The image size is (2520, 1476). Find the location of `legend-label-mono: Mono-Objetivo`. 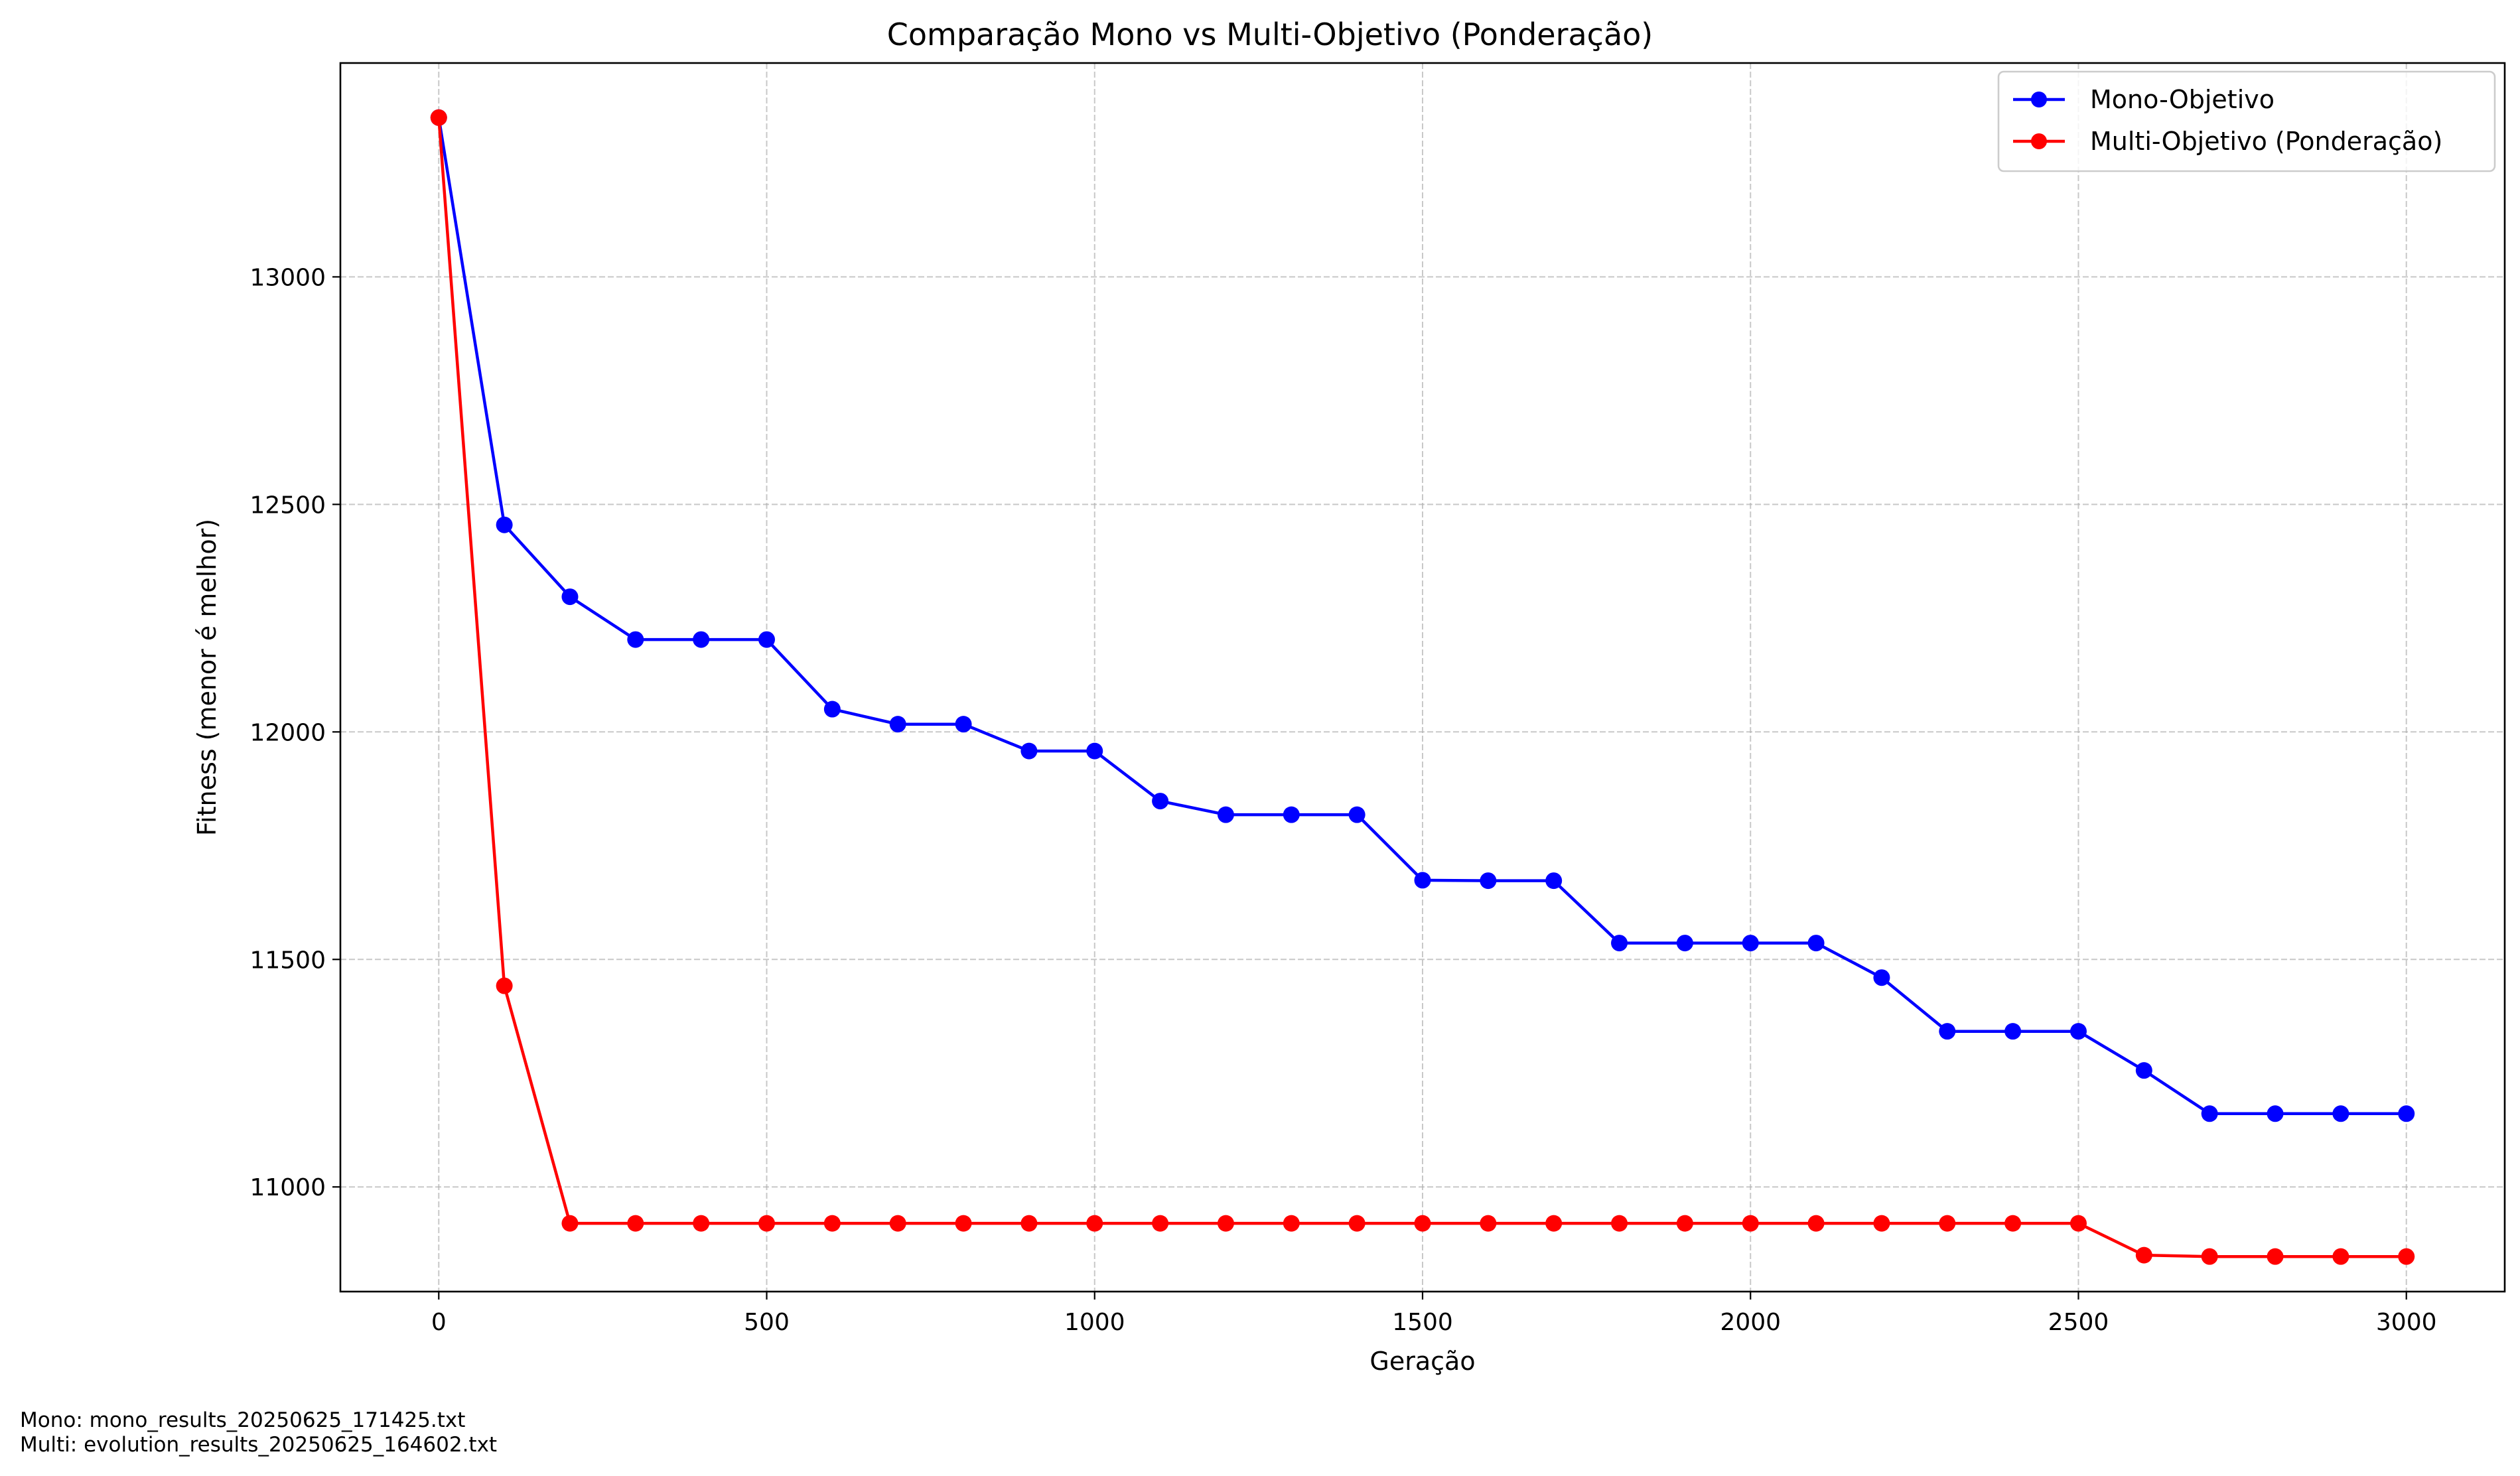

legend-label-mono: Mono-Objetivo is located at coordinates (2182, 99).